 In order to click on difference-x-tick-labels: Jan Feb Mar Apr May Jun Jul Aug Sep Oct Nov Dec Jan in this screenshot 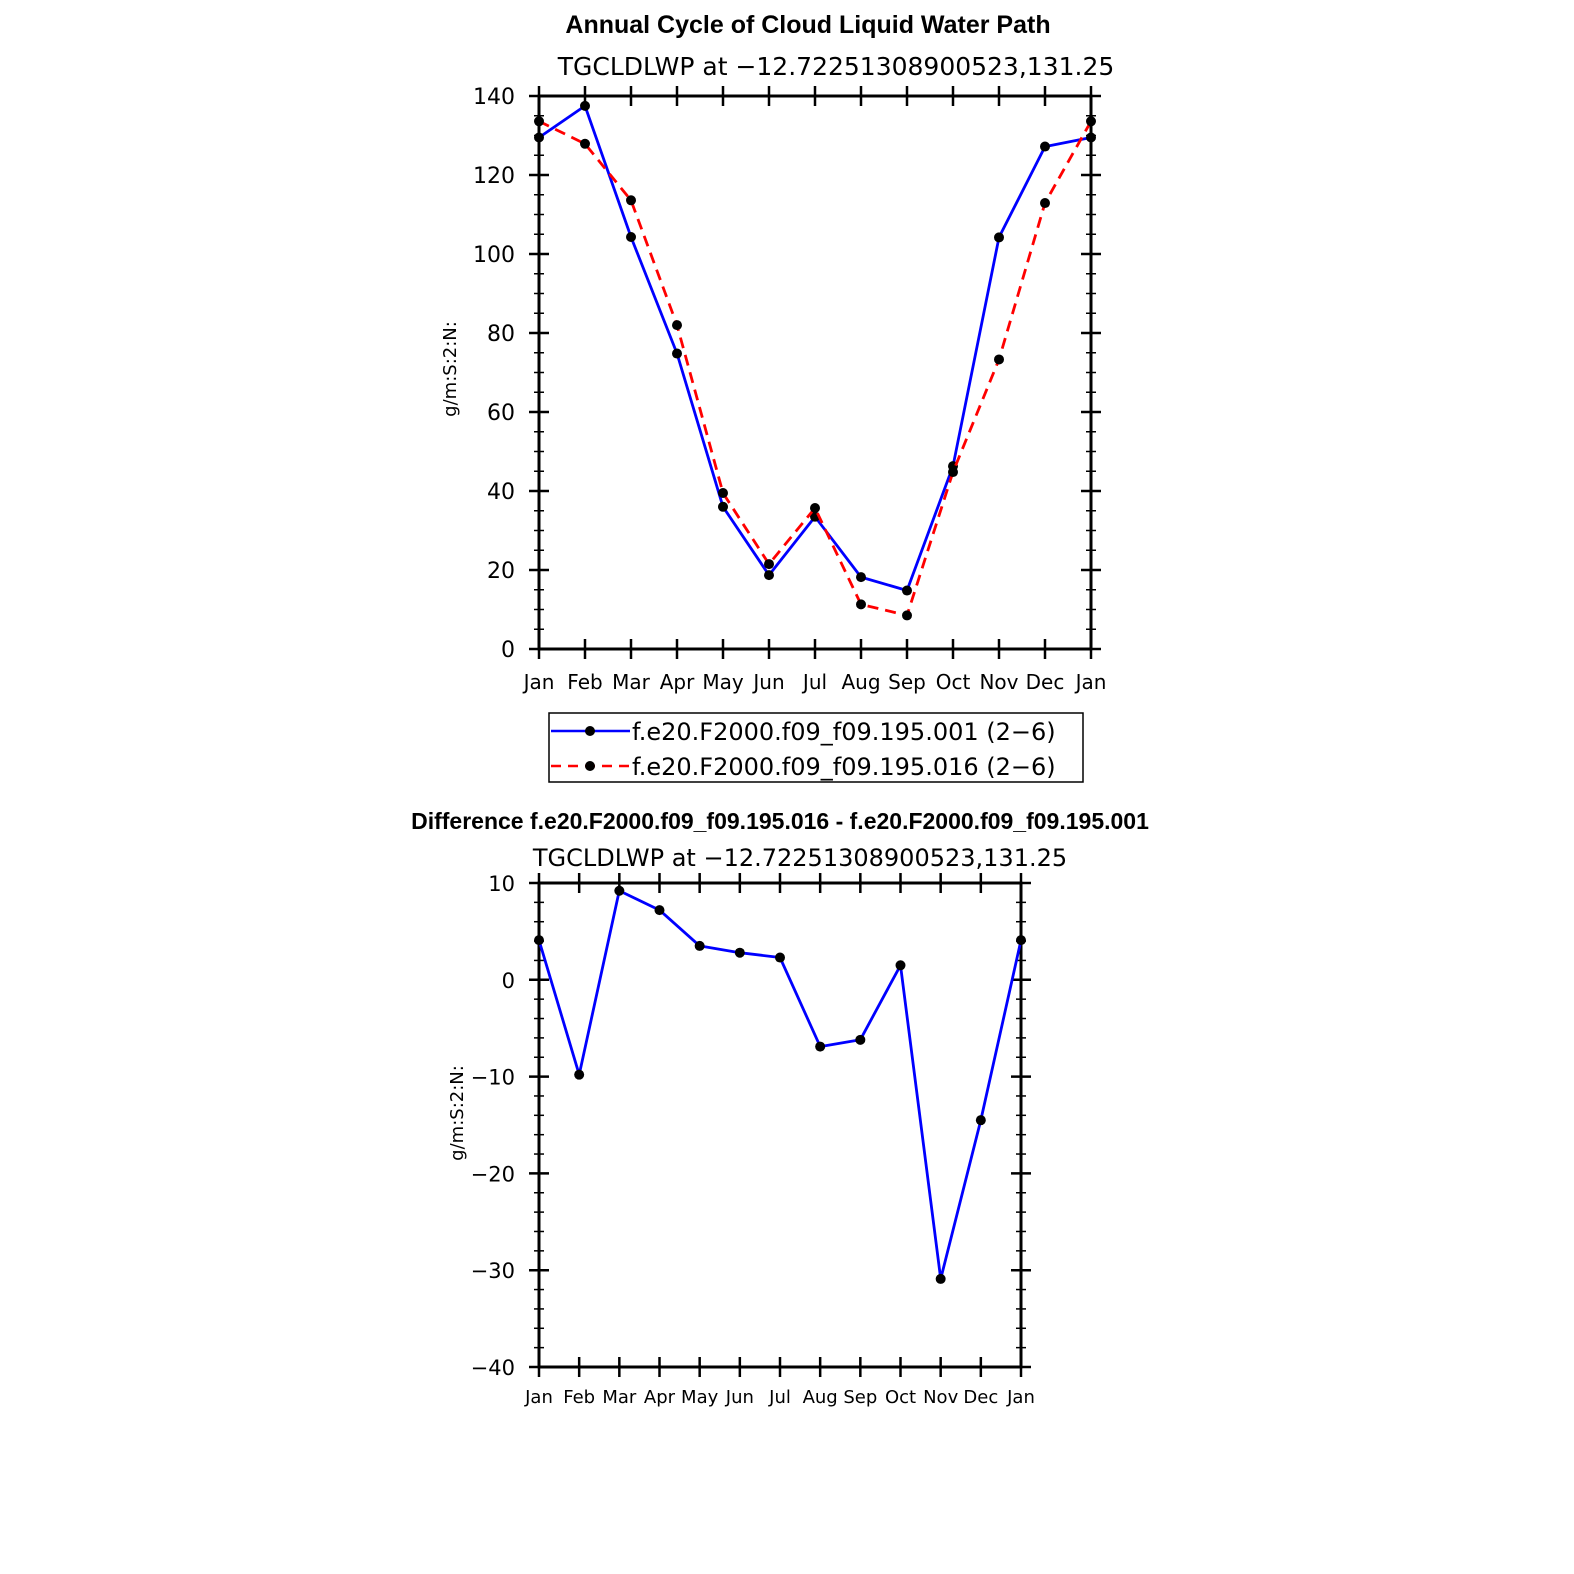, I will do `click(779, 1397)`.